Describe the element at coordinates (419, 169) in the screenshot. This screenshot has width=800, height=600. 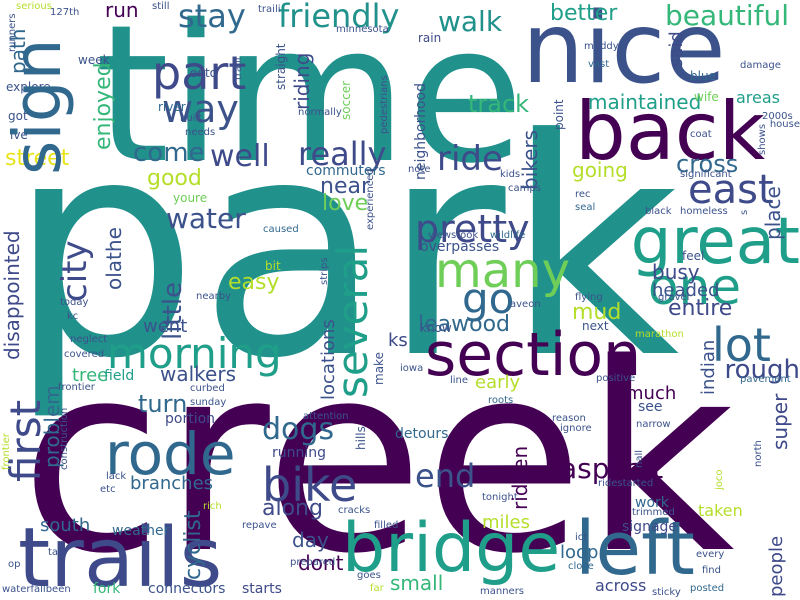
I see `word-note: note` at that location.